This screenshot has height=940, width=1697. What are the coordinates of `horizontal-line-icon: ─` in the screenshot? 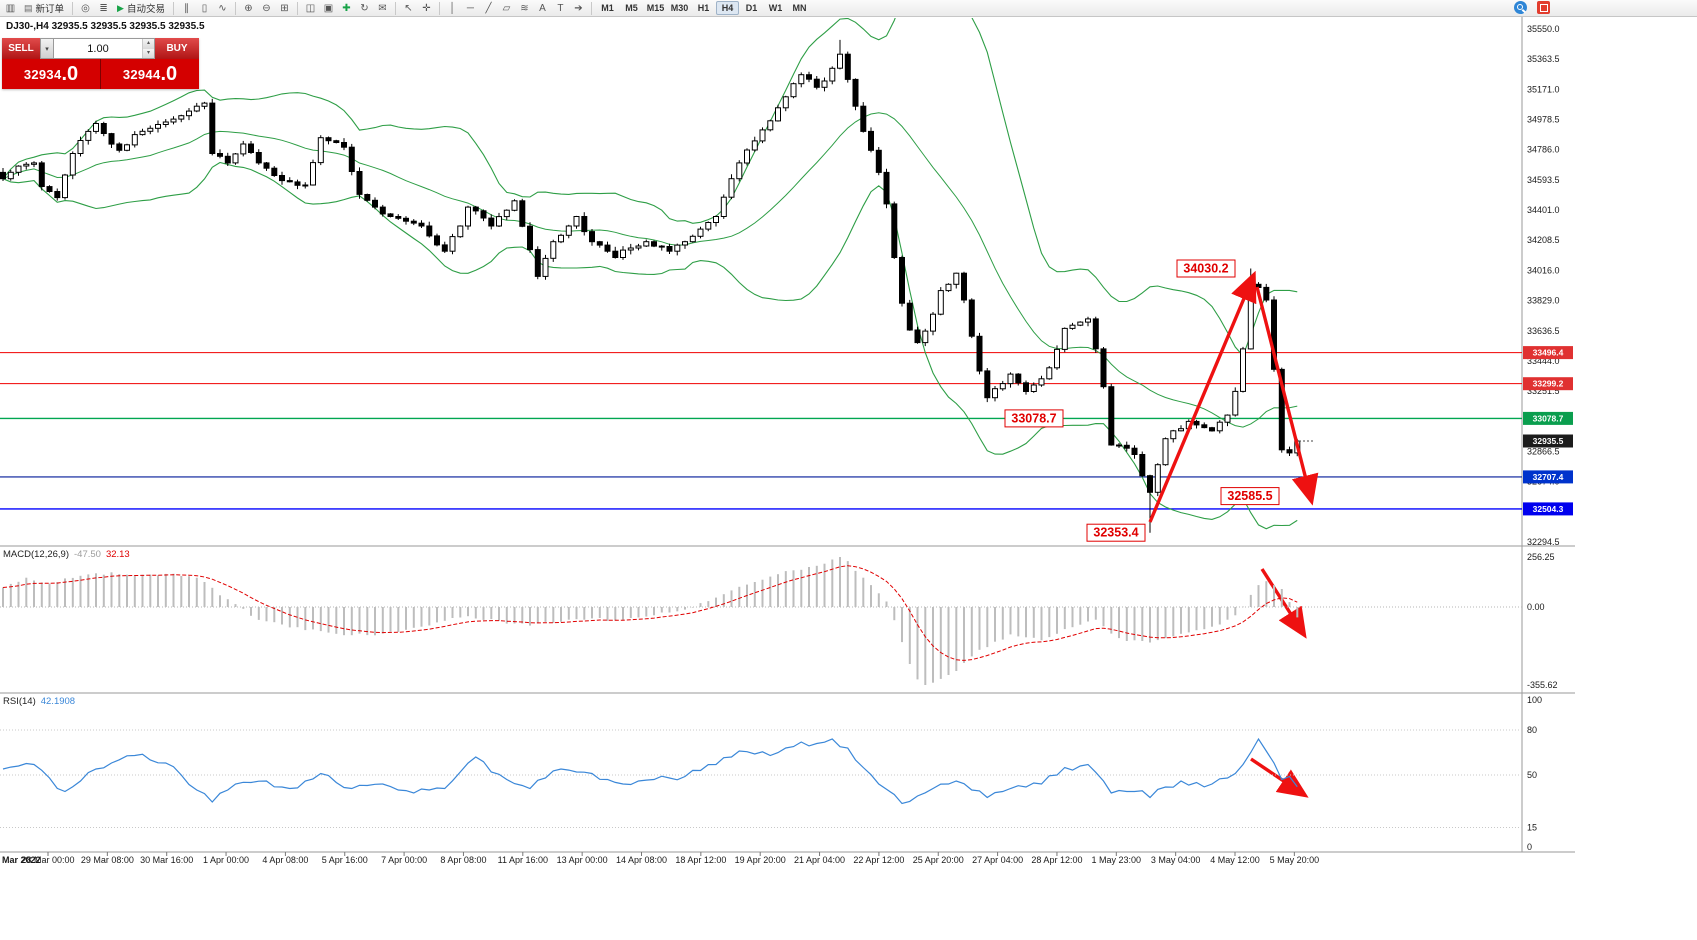 It's located at (470, 8).